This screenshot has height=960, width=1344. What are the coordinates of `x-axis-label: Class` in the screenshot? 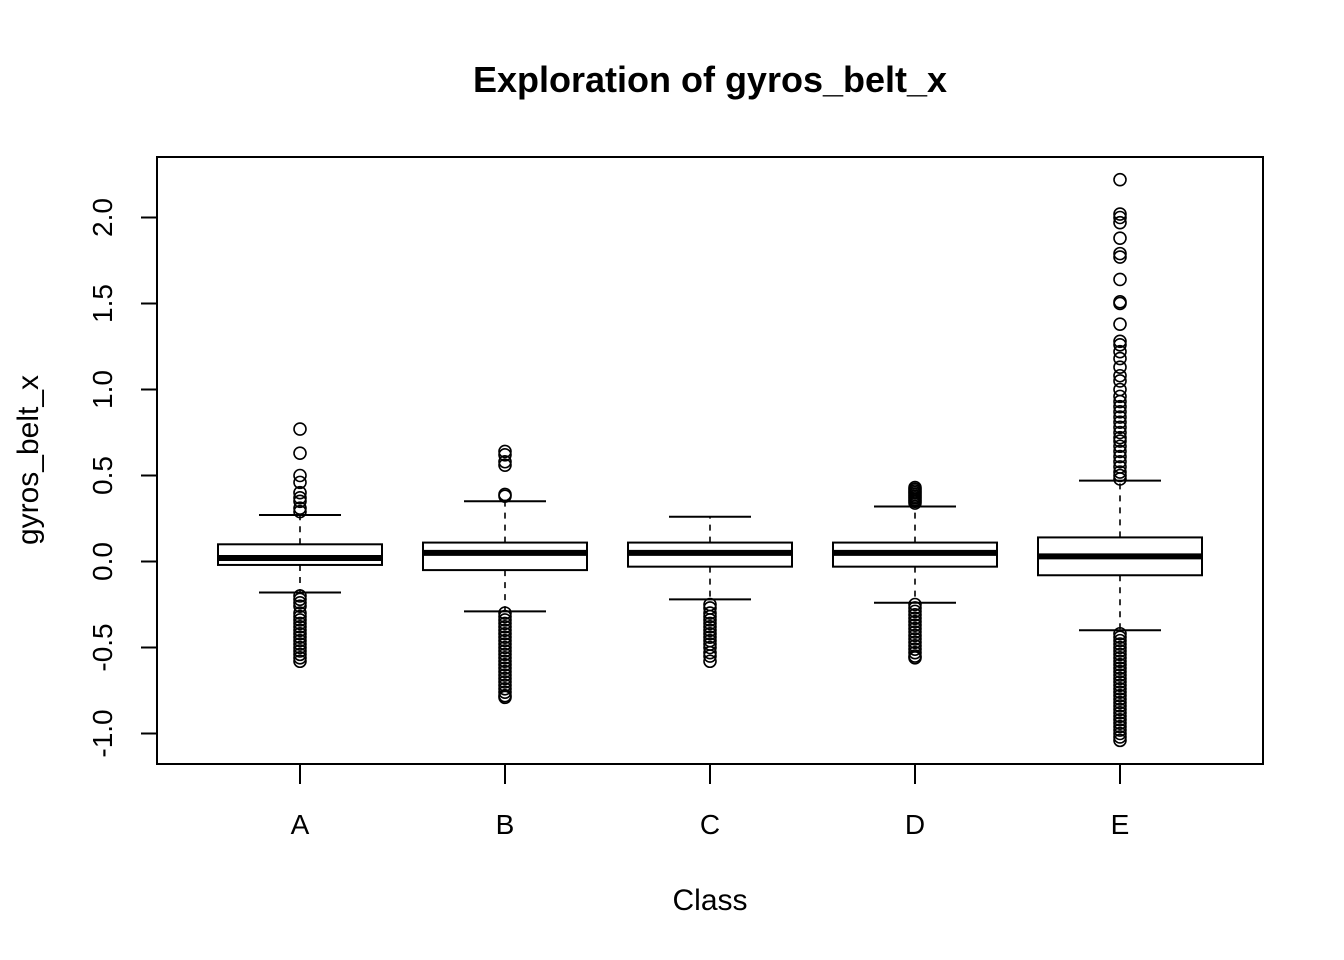 It's located at (709, 900).